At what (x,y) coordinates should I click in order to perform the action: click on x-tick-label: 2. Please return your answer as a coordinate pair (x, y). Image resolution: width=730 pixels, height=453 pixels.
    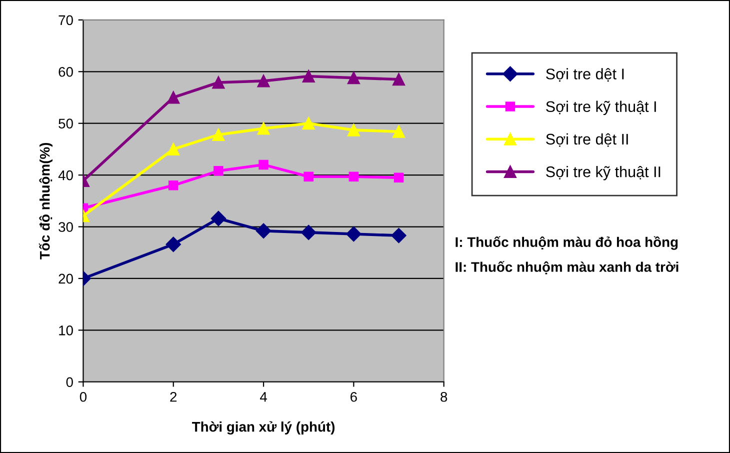
    Looking at the image, I should click on (173, 397).